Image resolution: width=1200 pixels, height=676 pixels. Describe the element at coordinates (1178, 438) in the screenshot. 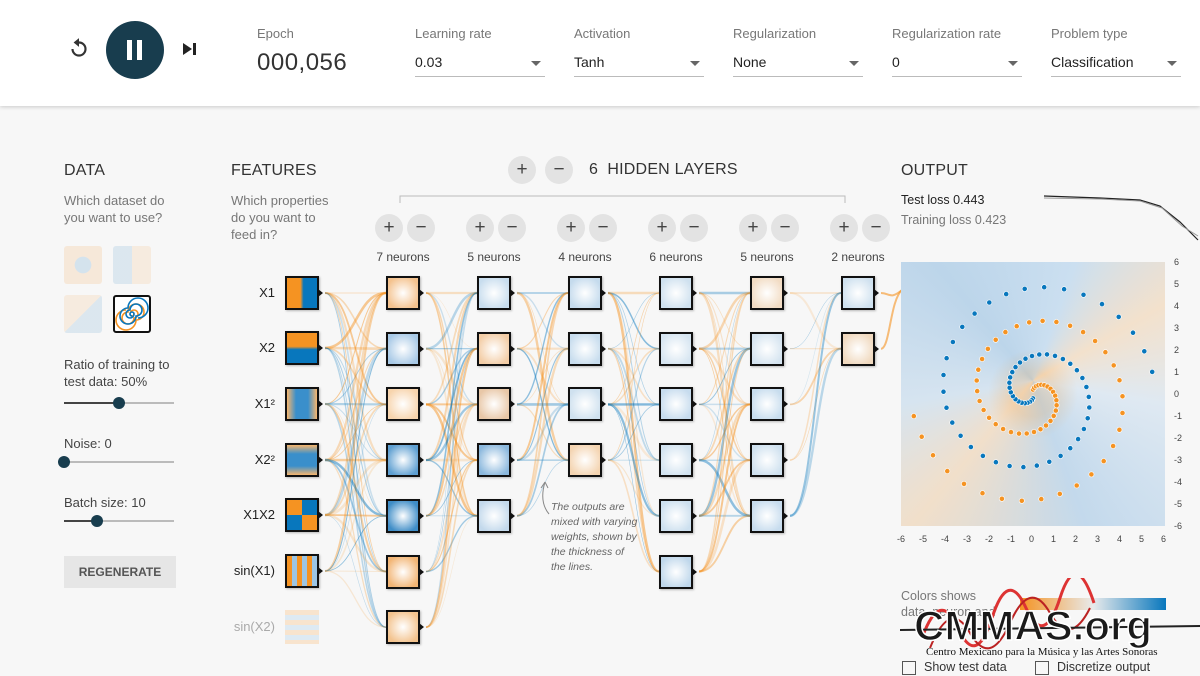

I see `y-tick-label: -2` at that location.